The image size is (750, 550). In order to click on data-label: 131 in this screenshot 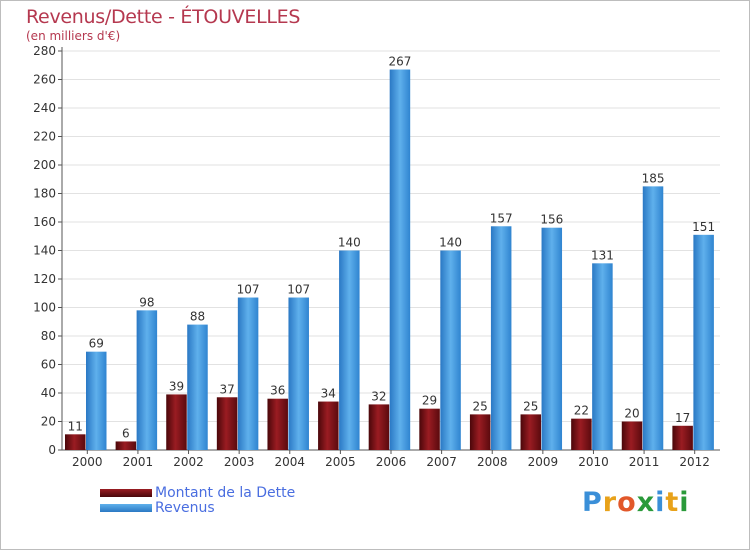, I will do `click(602, 255)`.